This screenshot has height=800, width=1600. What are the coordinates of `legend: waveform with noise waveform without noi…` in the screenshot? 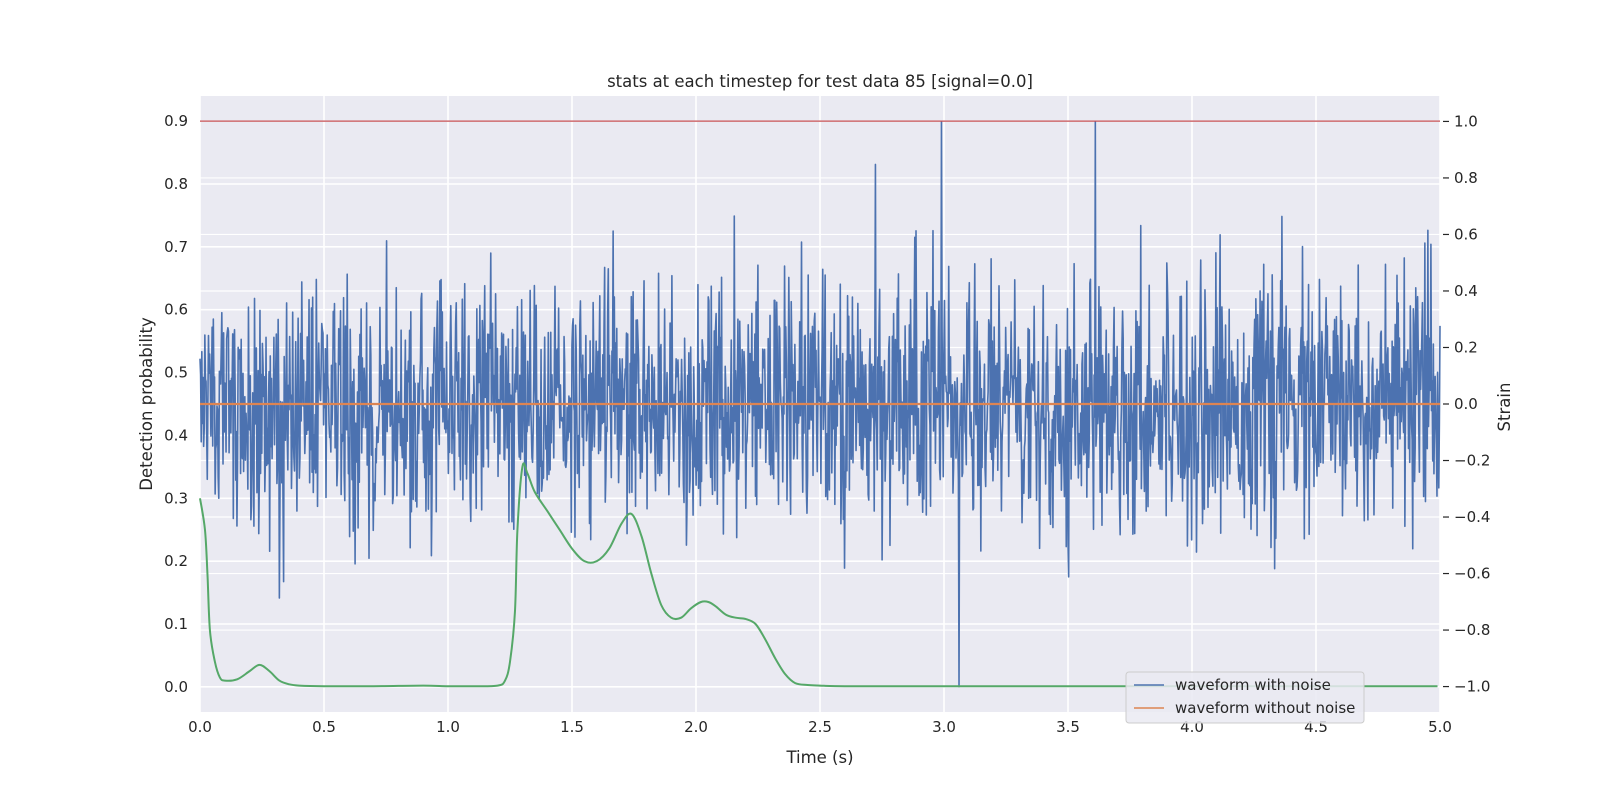 It's located at (1245, 697).